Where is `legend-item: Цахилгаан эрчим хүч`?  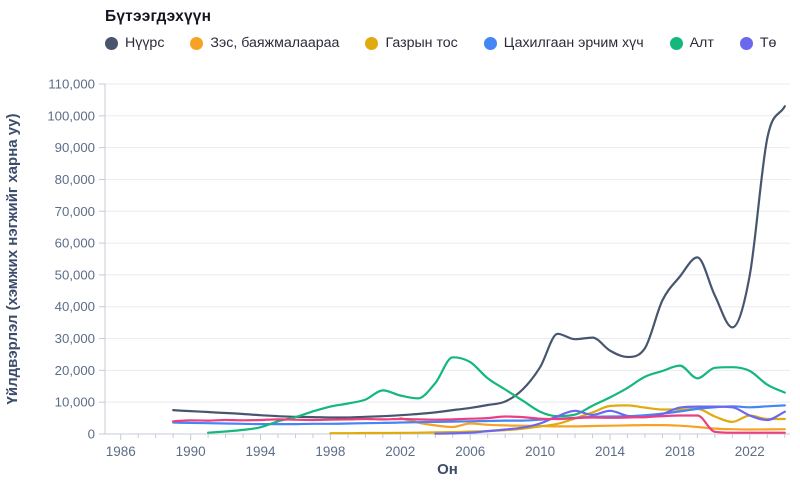 legend-item: Цахилгаан эрчим хүч is located at coordinates (563, 43).